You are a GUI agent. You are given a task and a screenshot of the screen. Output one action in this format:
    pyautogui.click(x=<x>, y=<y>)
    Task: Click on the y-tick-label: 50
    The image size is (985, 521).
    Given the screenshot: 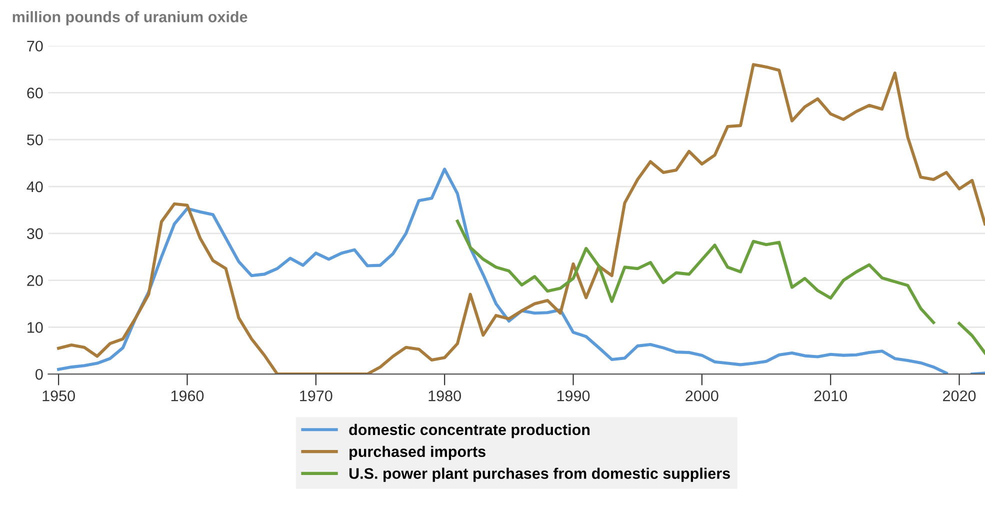 What is the action you would take?
    pyautogui.click(x=35, y=140)
    